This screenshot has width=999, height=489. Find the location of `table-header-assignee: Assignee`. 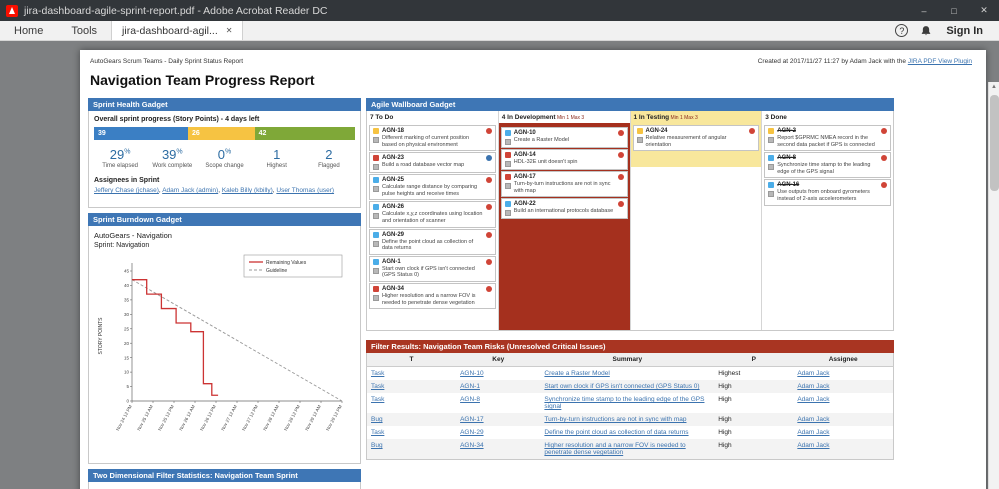

table-header-assignee: Assignee is located at coordinates (843, 360).